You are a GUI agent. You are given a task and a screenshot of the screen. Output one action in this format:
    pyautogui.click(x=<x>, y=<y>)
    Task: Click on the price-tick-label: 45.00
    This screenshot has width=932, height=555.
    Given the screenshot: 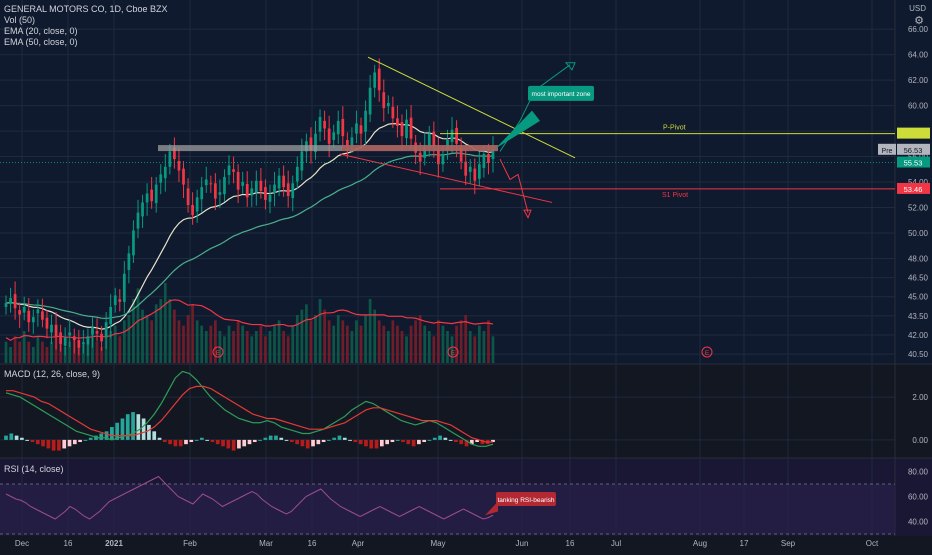 What is the action you would take?
    pyautogui.click(x=918, y=297)
    